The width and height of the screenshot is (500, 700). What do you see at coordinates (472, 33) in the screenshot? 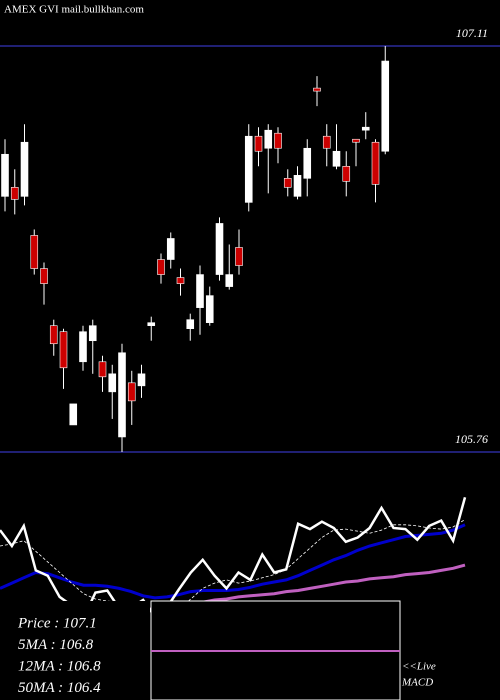
I see `y-tick-label: 107.11` at bounding box center [472, 33].